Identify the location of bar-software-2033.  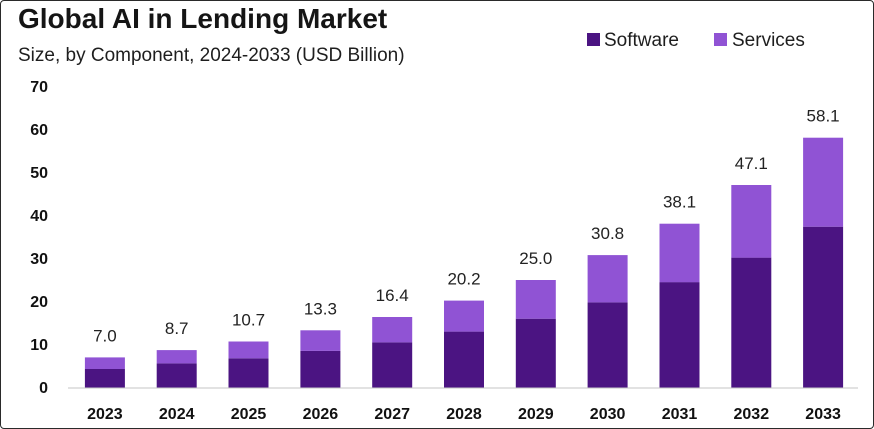
(823, 307).